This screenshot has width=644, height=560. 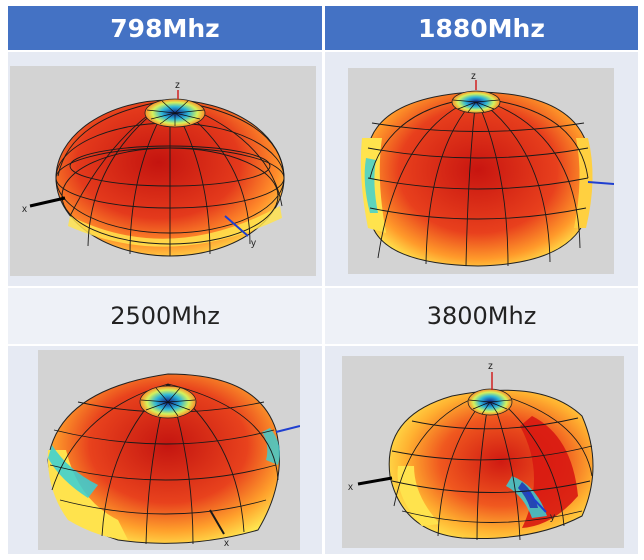 I want to click on header-1880mhz: 1880Mhz, so click(x=481, y=28).